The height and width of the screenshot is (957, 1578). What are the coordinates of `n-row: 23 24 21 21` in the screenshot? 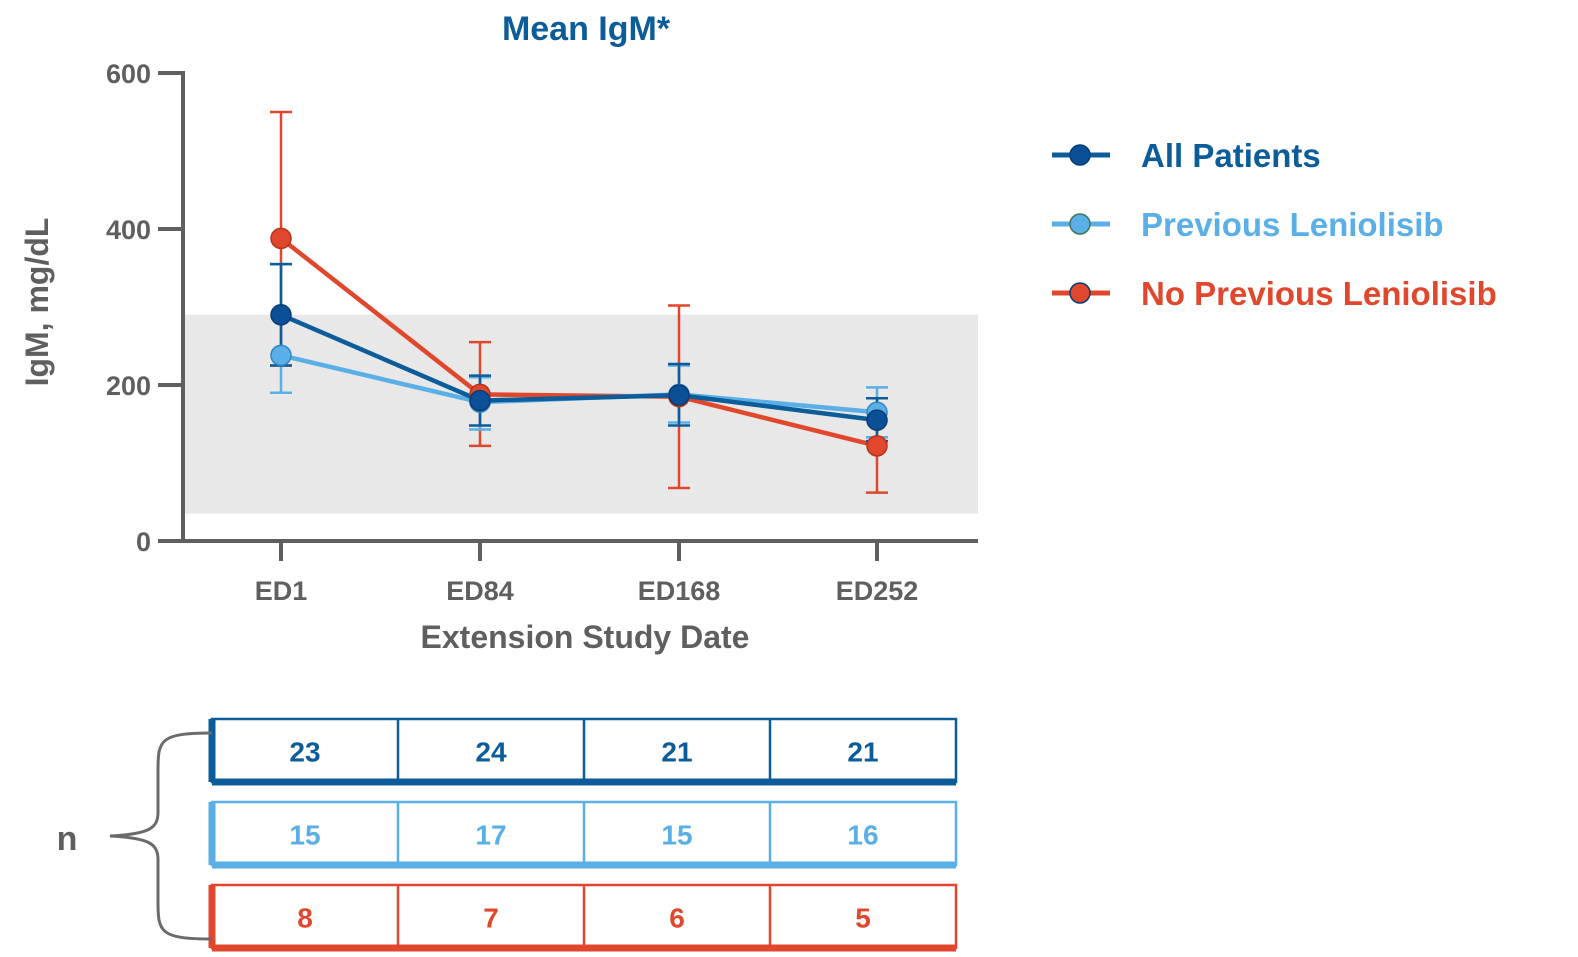 It's located at (583, 751).